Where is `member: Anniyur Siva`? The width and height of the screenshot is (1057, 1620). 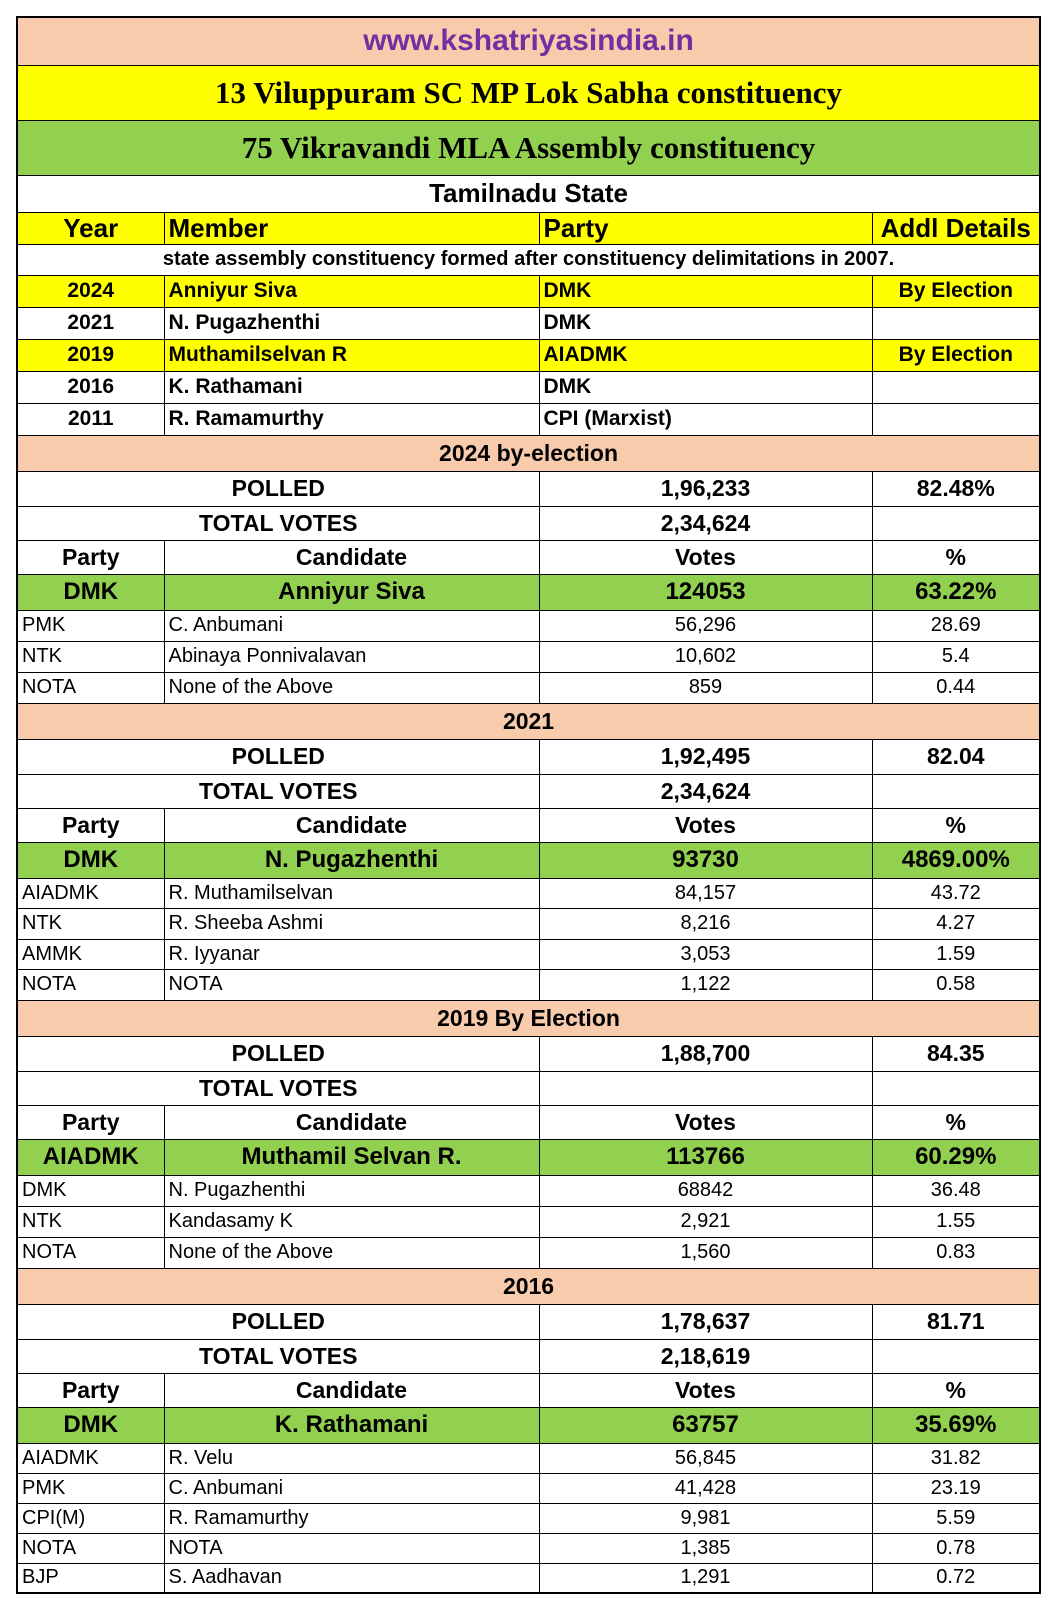
member: Anniyur Siva is located at coordinates (351, 291).